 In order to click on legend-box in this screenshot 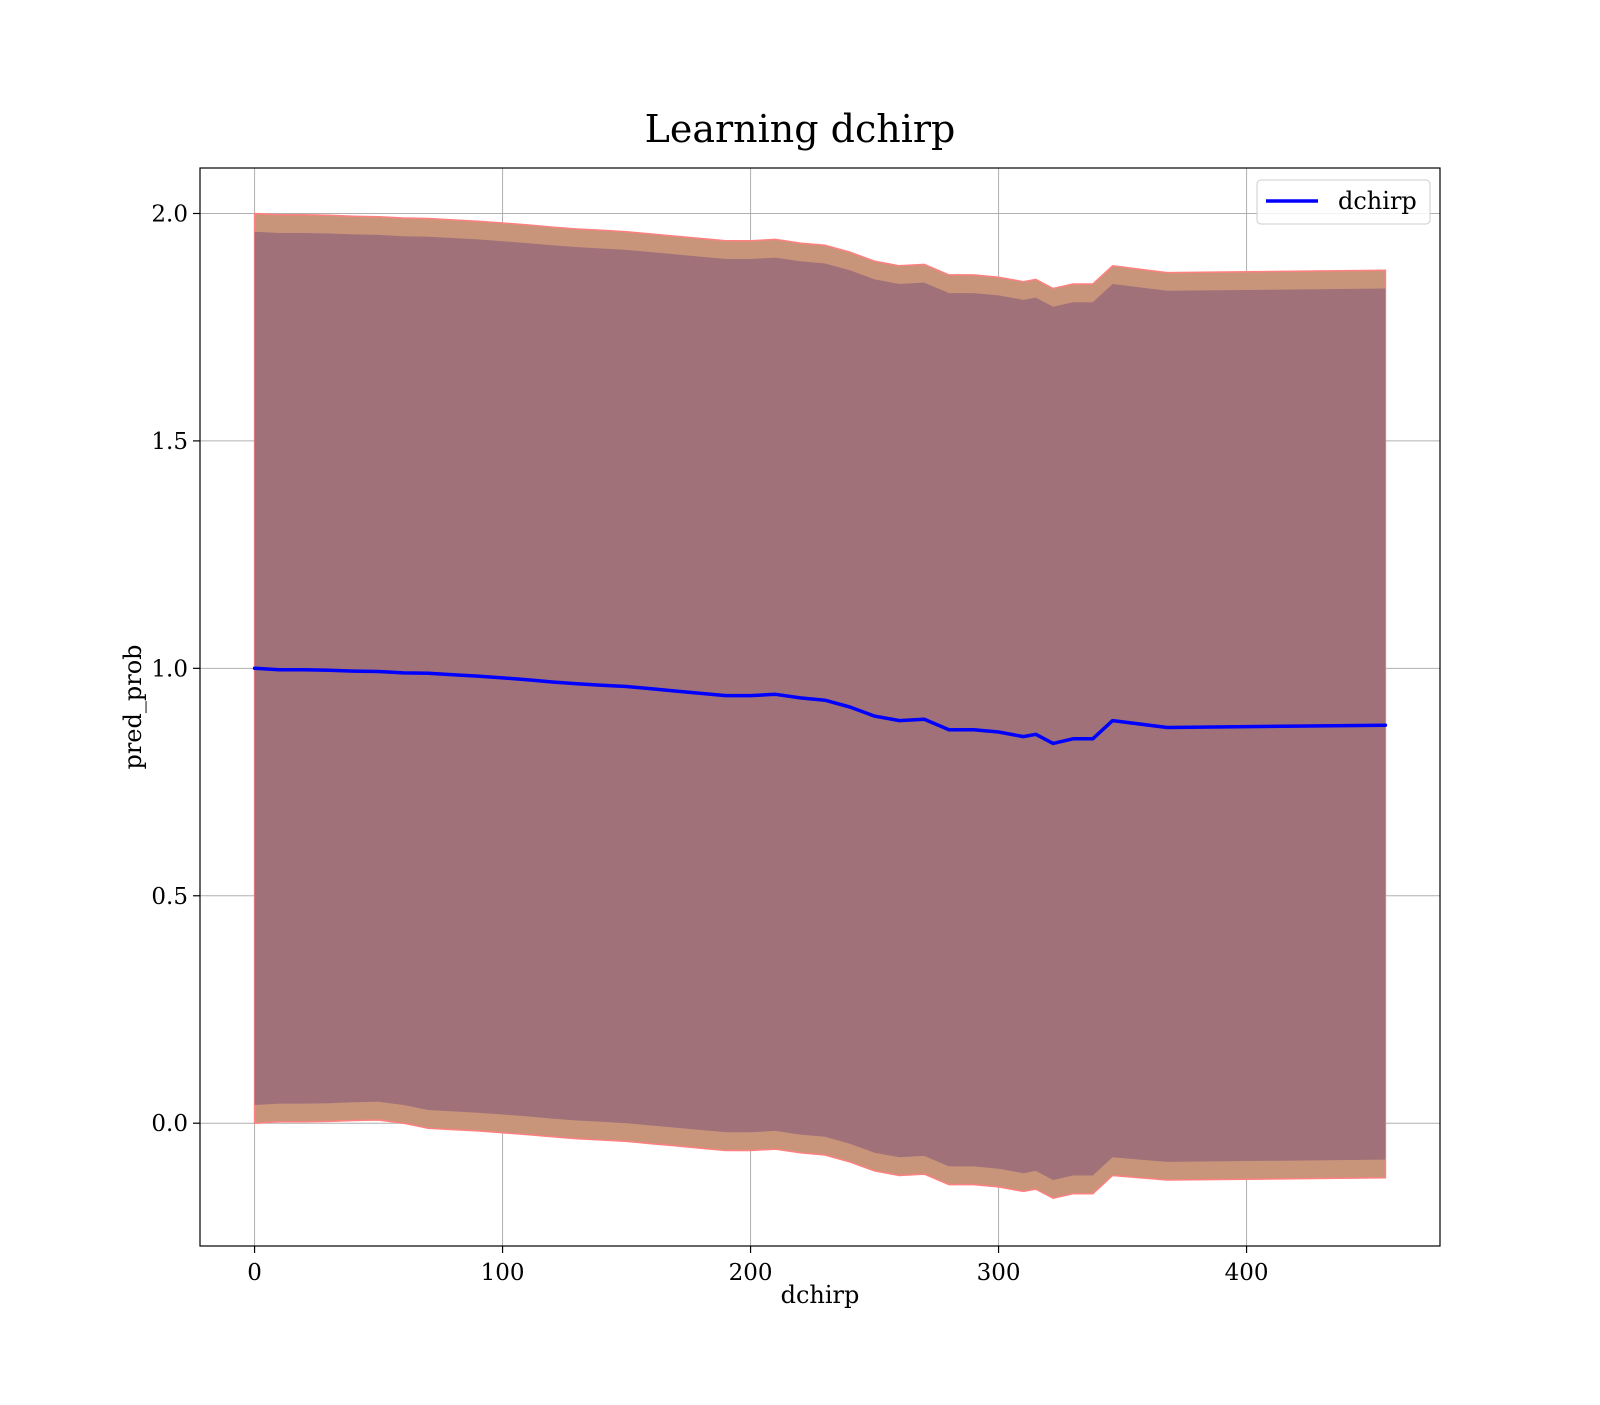, I will do `click(1343, 202)`.